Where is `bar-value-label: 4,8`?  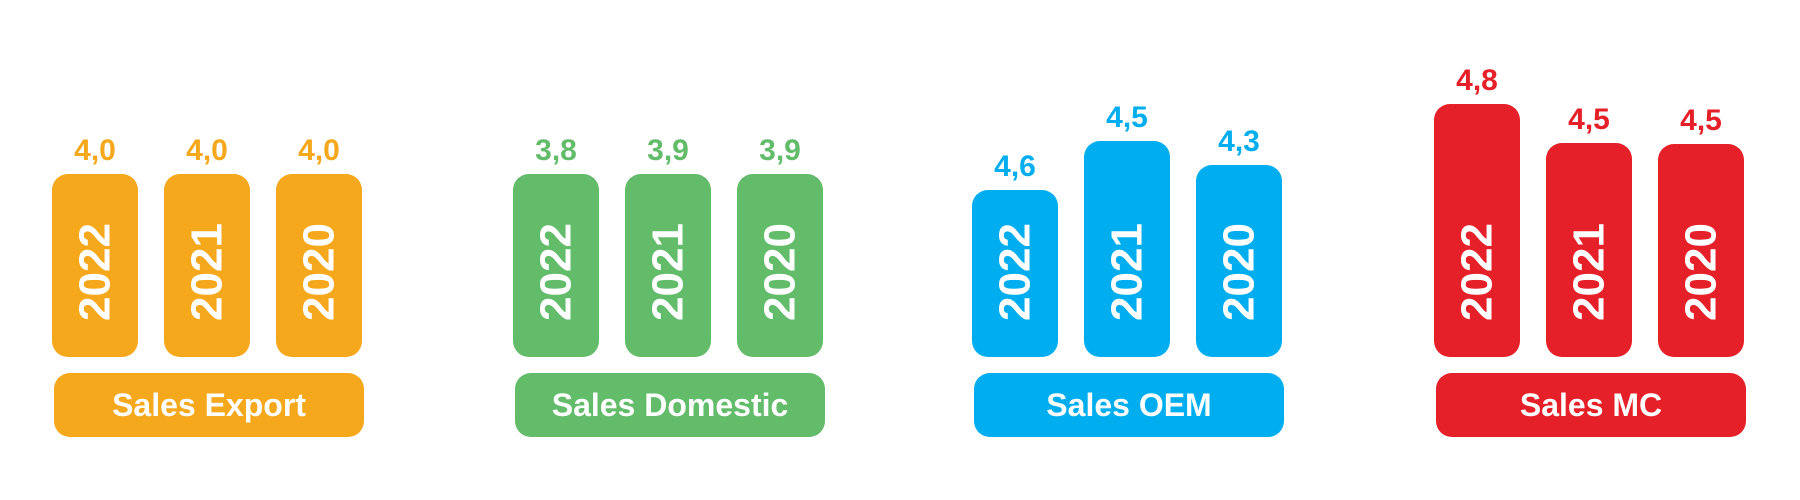 bar-value-label: 4,8 is located at coordinates (1477, 80).